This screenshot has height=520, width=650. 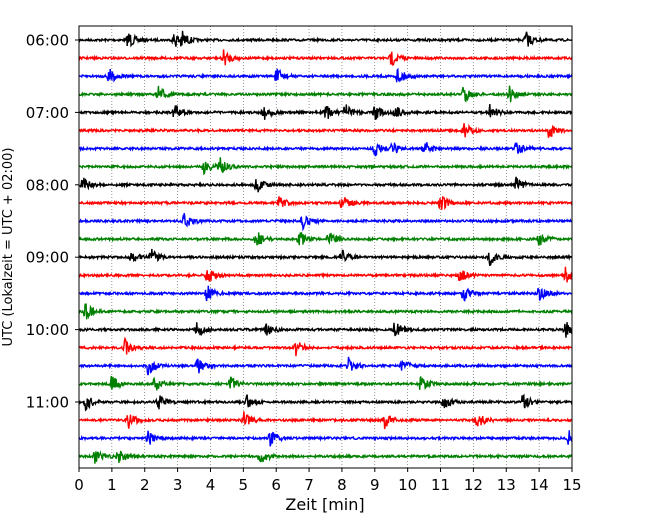 What do you see at coordinates (473, 485) in the screenshot?
I see `x-tick-label-12: 12` at bounding box center [473, 485].